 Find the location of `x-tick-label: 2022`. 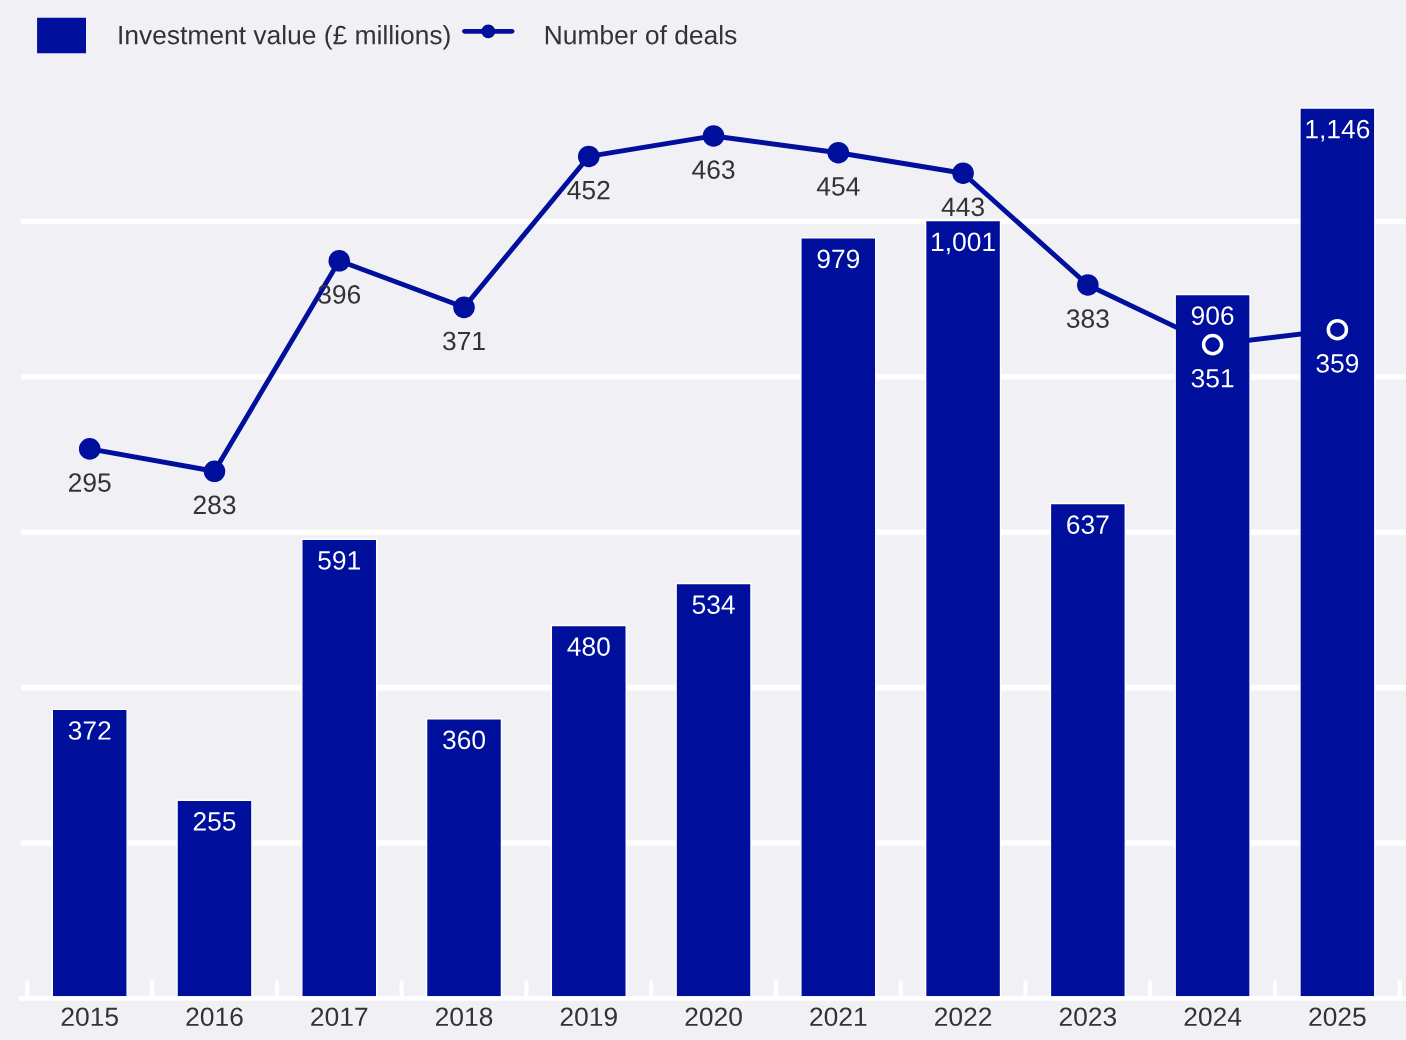

x-tick-label: 2022 is located at coordinates (963, 1017).